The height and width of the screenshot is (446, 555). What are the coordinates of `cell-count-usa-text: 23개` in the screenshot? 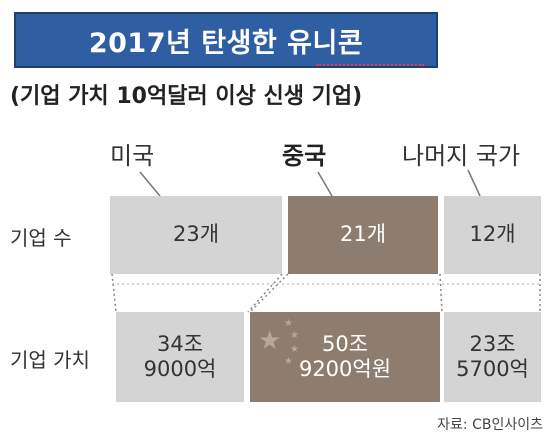 It's located at (196, 234).